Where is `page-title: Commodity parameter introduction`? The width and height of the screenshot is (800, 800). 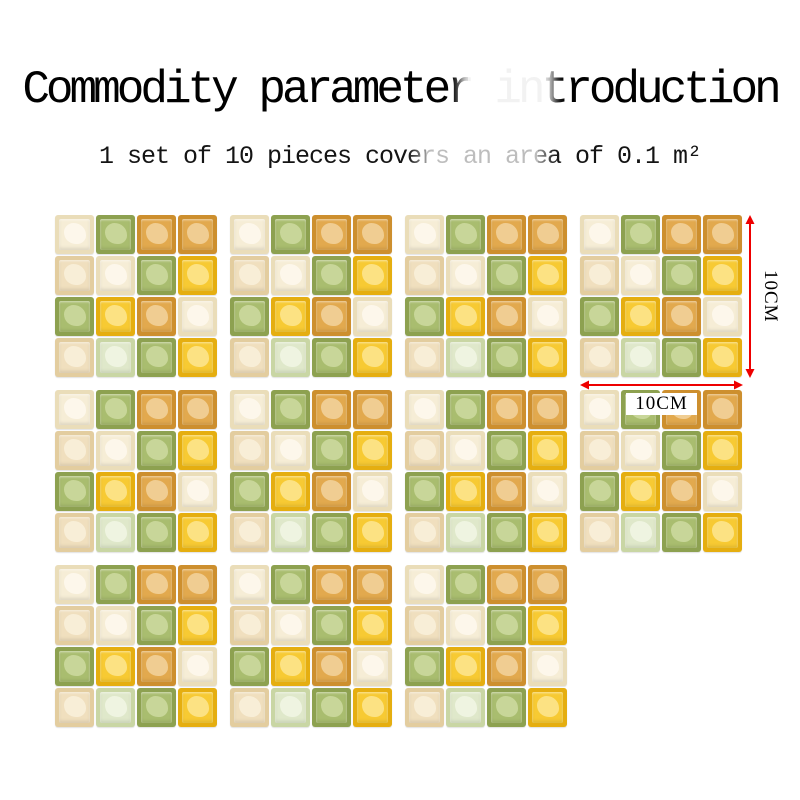
page-title: Commodity parameter introduction is located at coordinates (401, 90).